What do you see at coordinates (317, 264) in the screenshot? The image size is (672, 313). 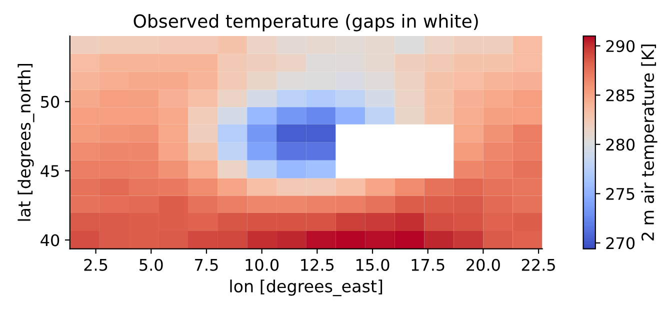 I see `x-tick-label: 12.5` at bounding box center [317, 264].